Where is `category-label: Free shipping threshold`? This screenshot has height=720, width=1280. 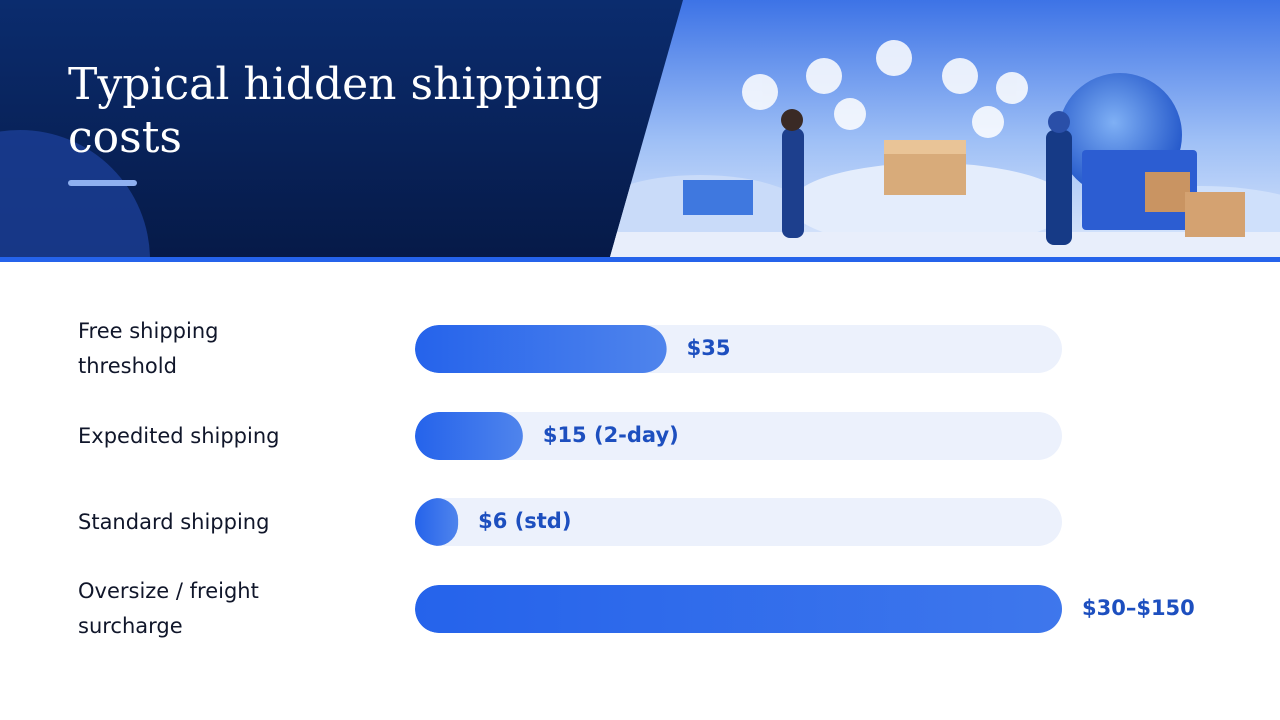 category-label: Free shipping threshold is located at coordinates (148, 348).